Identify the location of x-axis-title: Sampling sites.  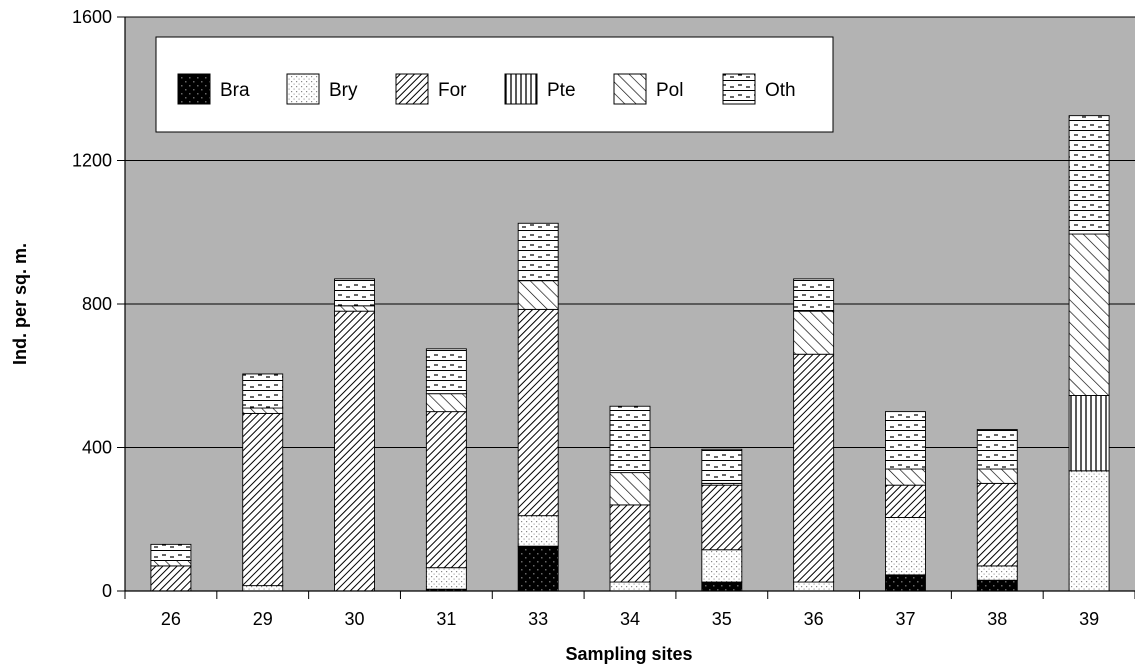
(628, 654).